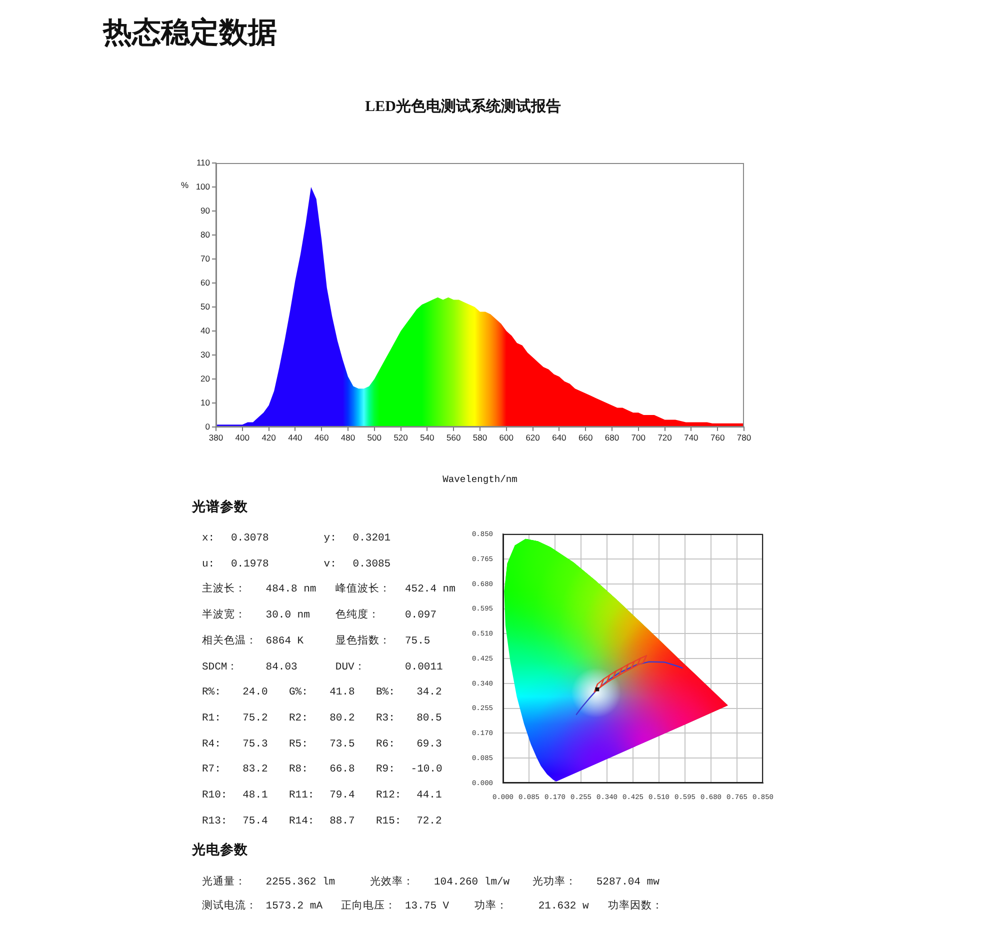 The height and width of the screenshot is (930, 1000). I want to click on x-tick-label: 500, so click(374, 437).